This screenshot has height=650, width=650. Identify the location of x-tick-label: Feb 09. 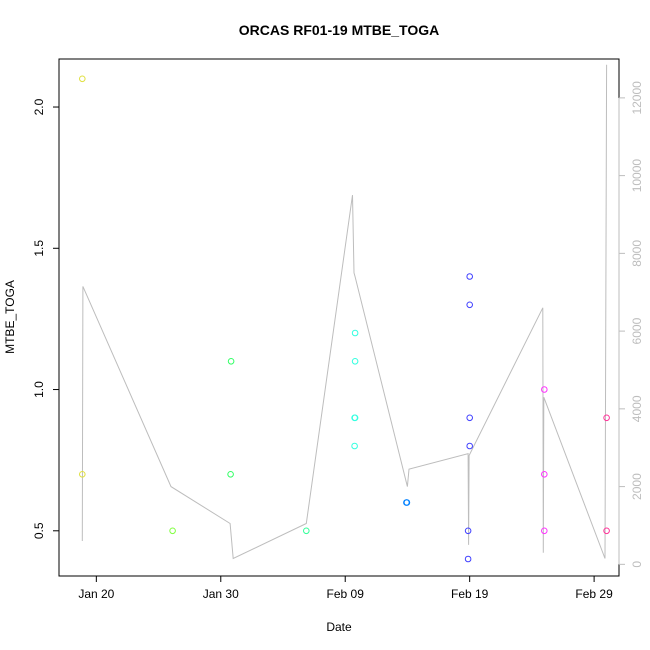
(346, 594).